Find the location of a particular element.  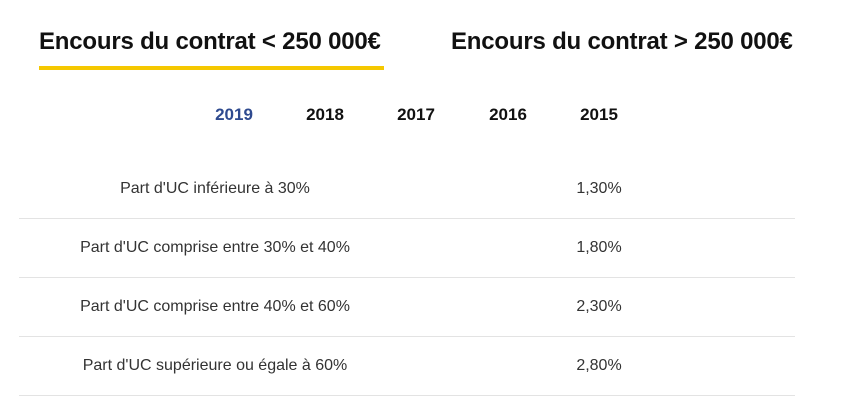

year-tab-2019: 2019 is located at coordinates (234, 114).